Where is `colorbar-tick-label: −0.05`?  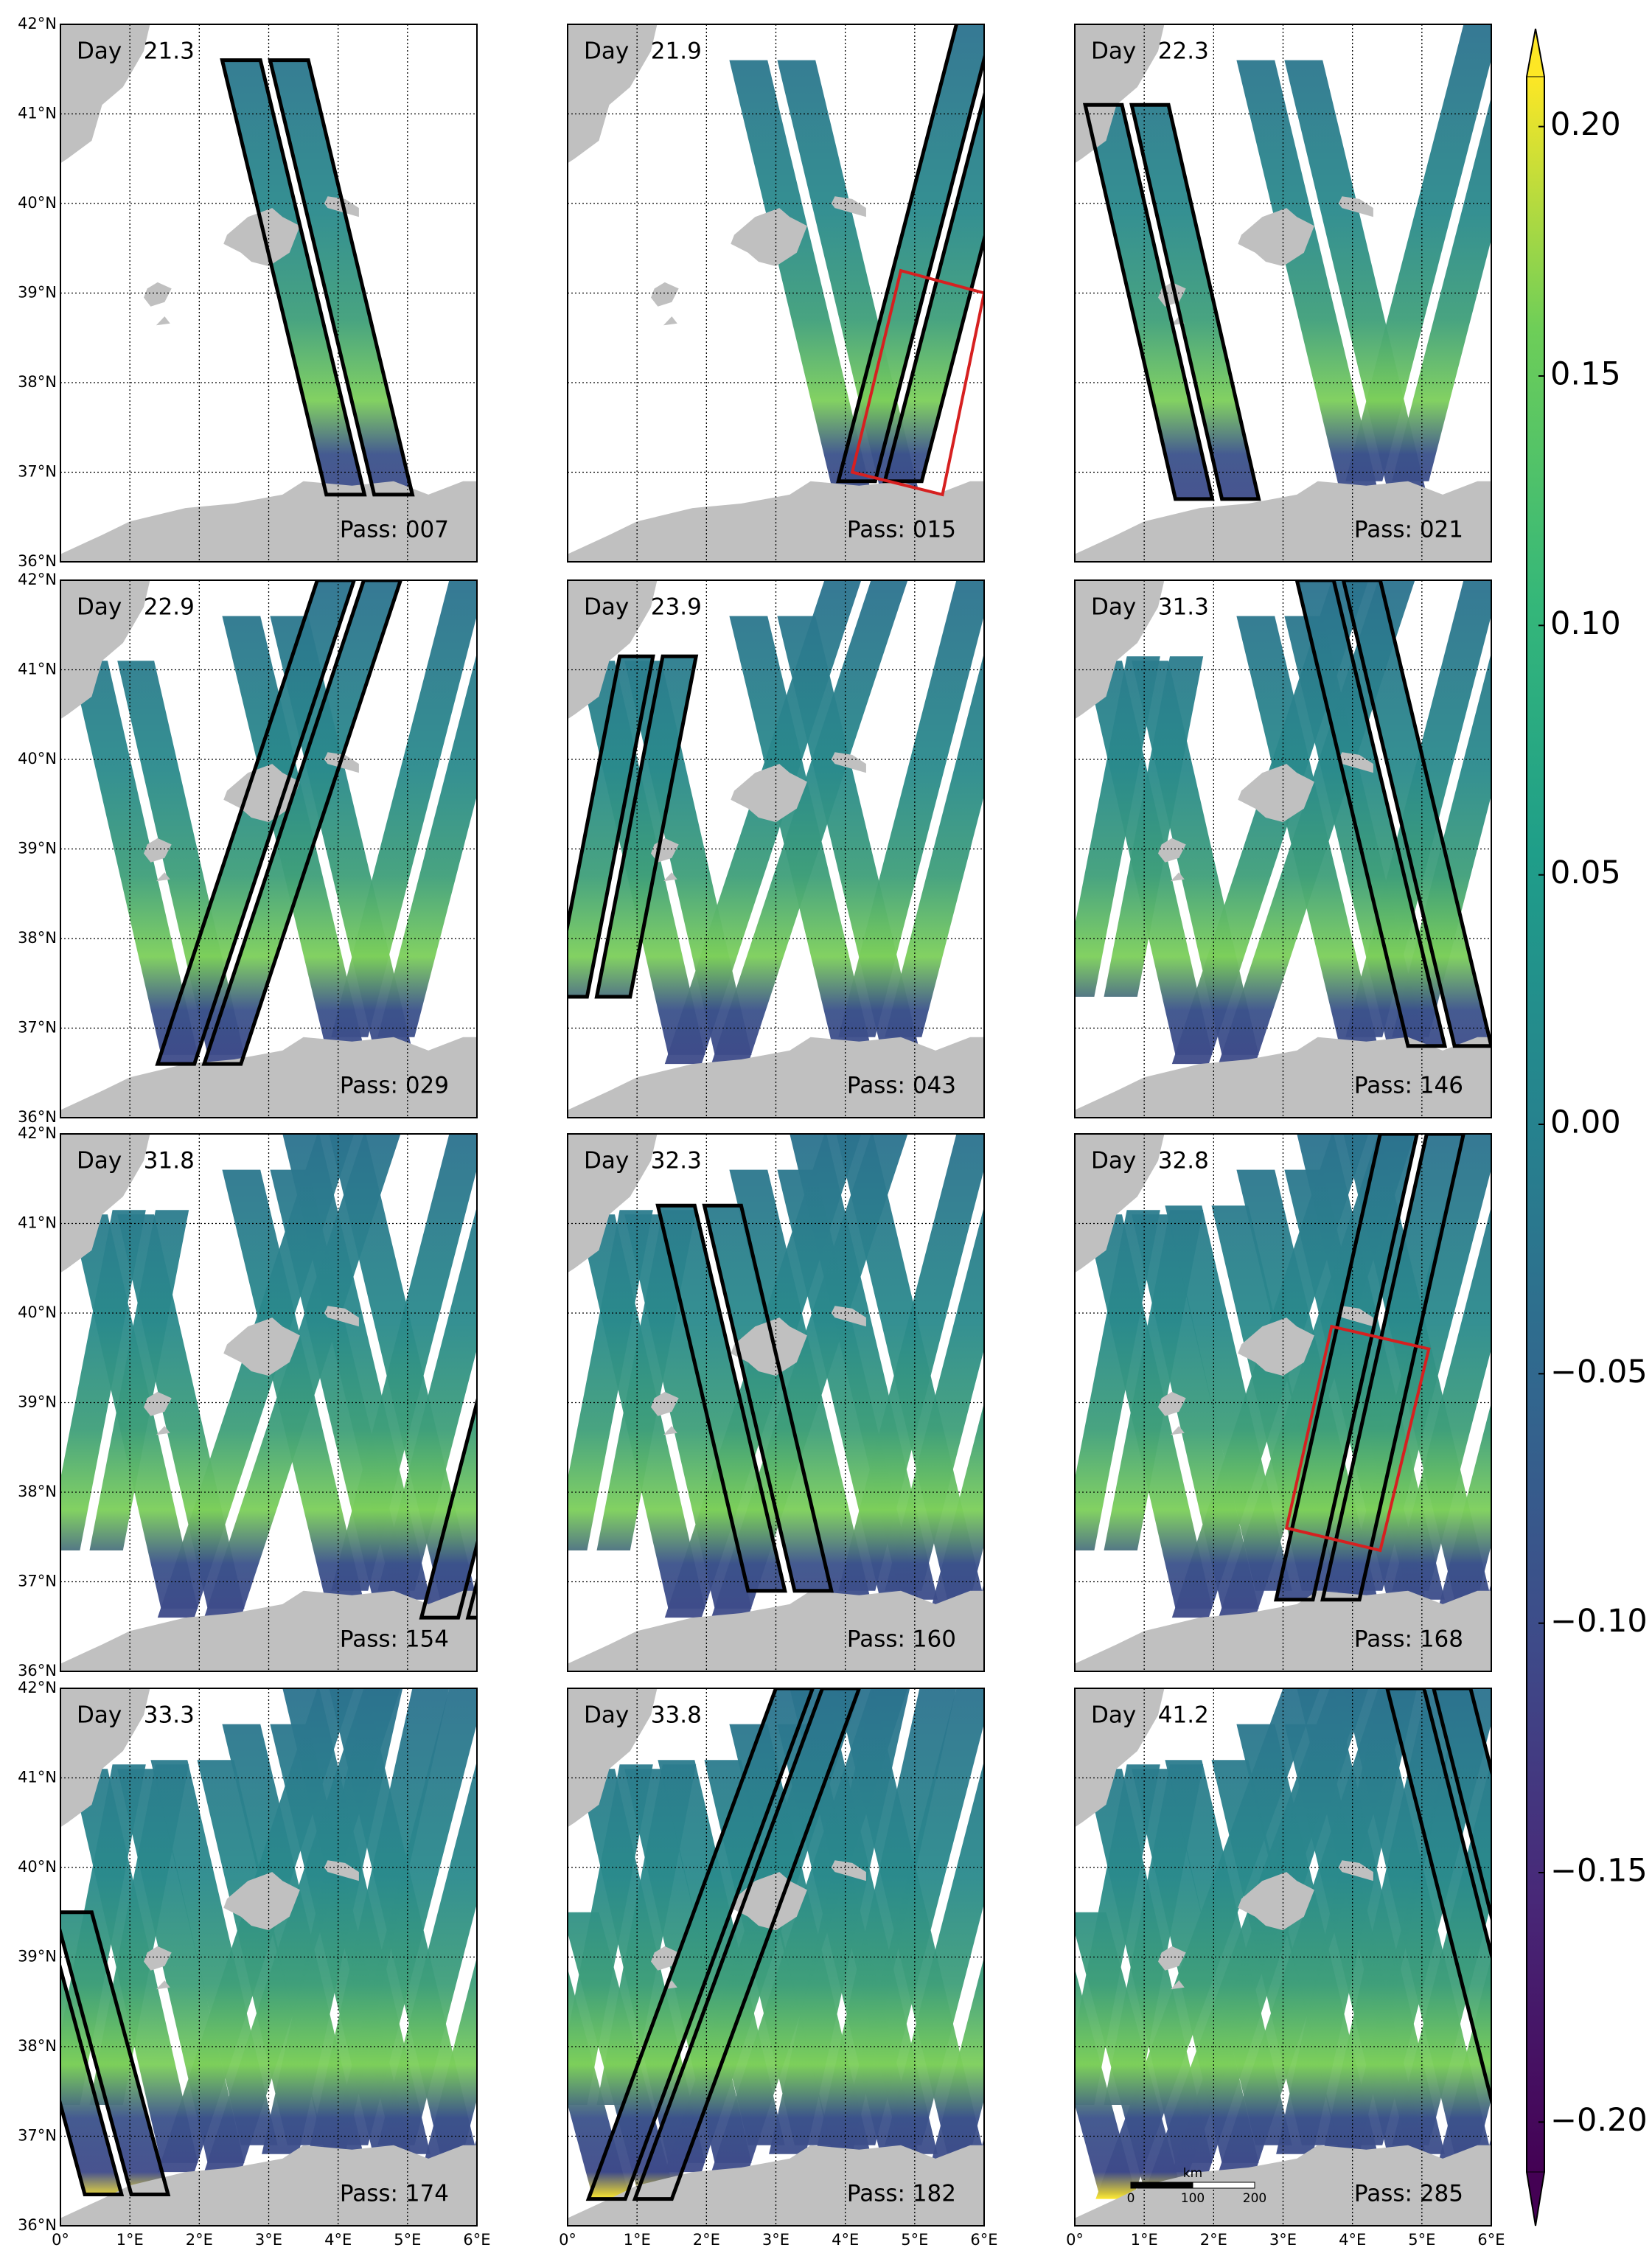
colorbar-tick-label: −0.05 is located at coordinates (1599, 1372).